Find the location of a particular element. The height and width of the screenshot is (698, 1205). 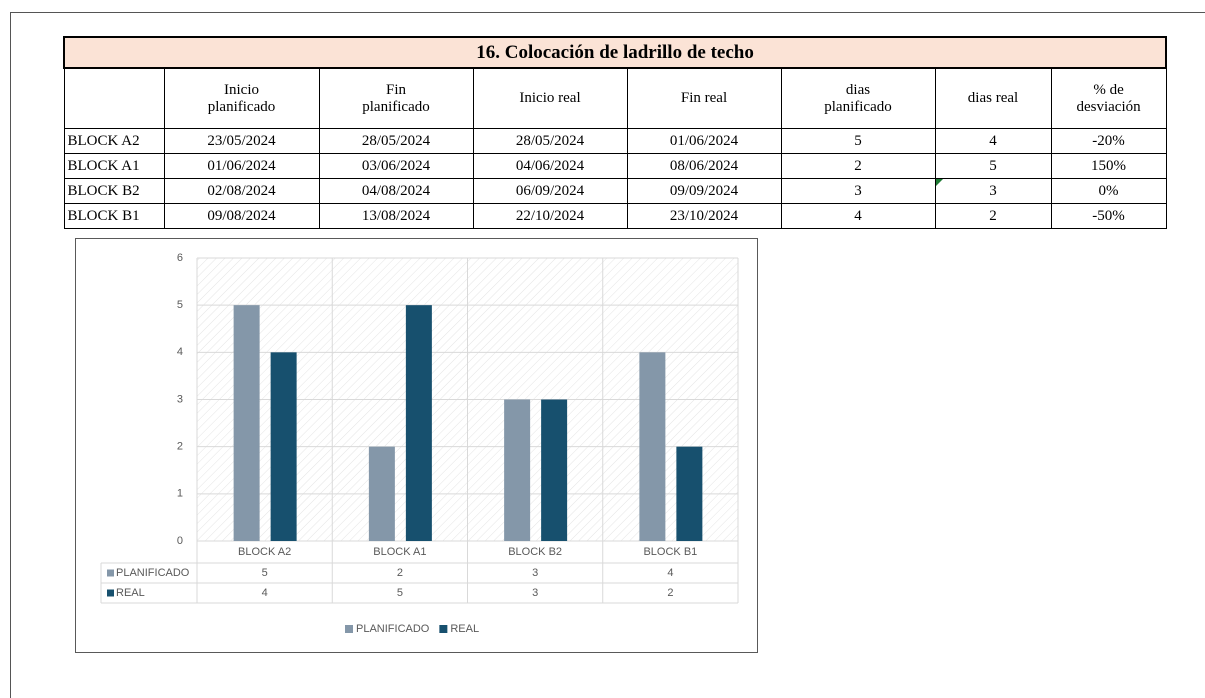

table-title: 16. Colocación de ladrillo de techo is located at coordinates (615, 52).